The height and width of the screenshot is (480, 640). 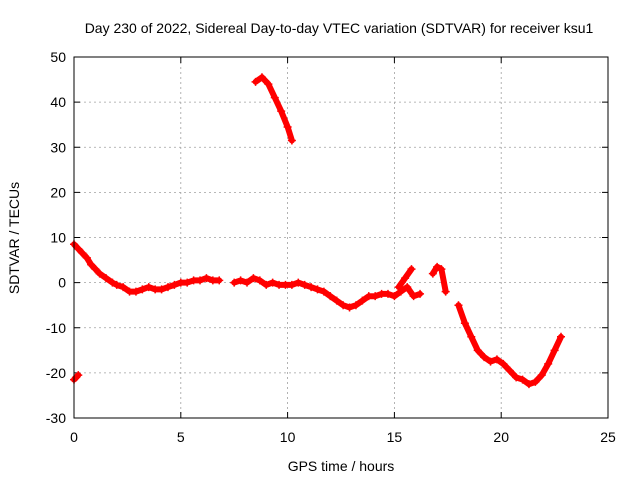 I want to click on x-tick-label: 0, so click(x=74, y=437).